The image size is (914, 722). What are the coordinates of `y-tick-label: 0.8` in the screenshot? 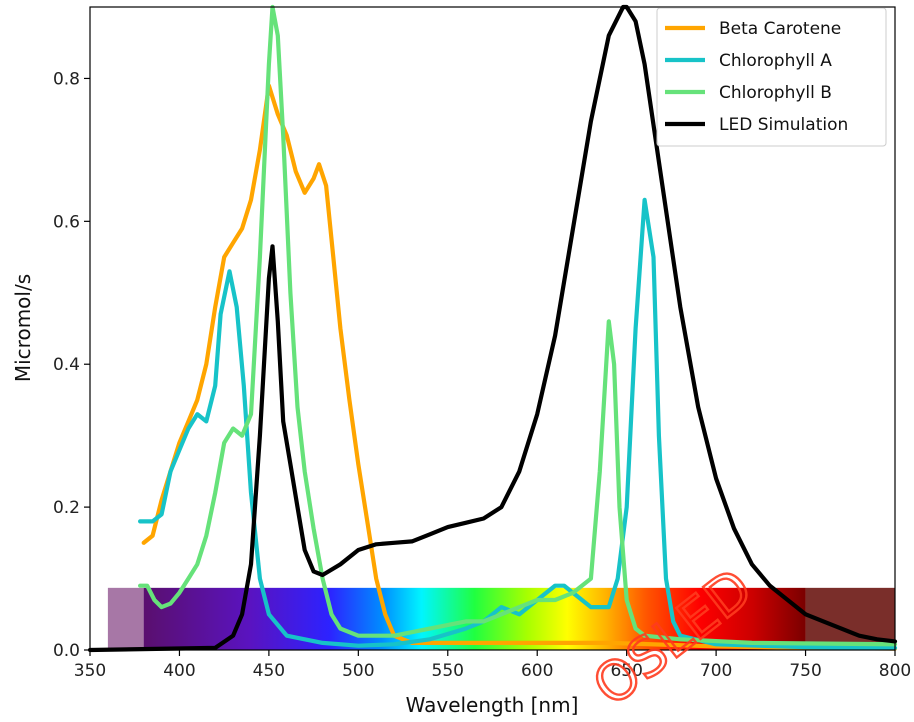 It's located at (66, 79).